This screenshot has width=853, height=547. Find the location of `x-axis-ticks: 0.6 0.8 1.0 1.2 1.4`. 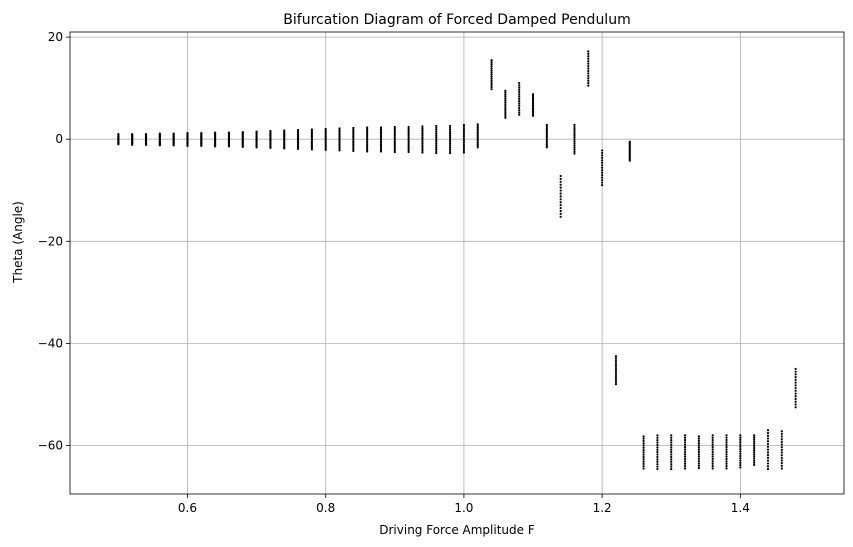

x-axis-ticks: 0.6 0.8 1.0 1.2 1.4 is located at coordinates (464, 504).